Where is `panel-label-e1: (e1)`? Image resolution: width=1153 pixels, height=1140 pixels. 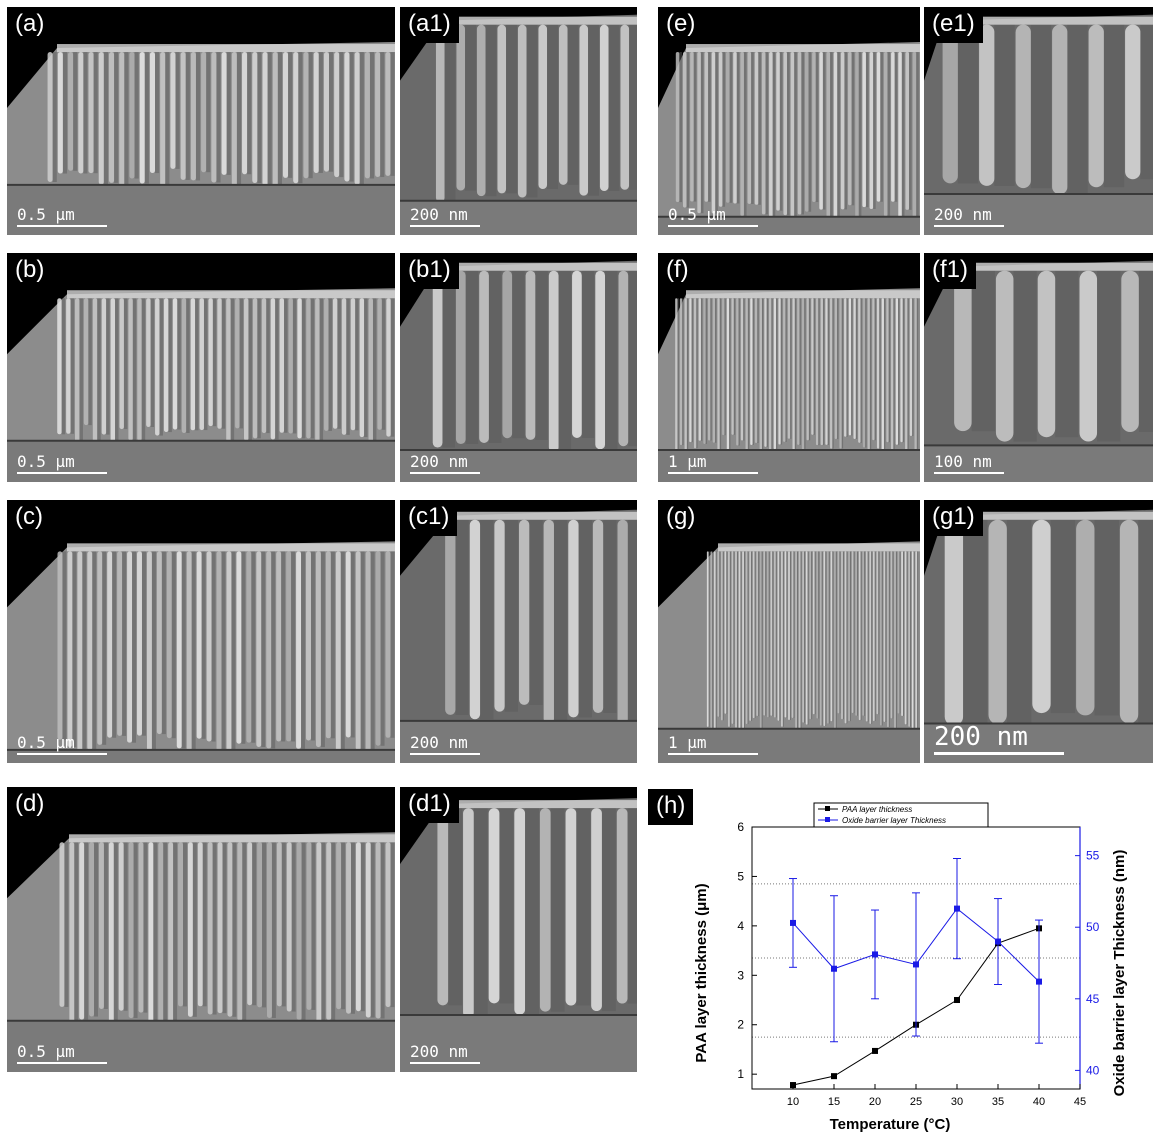 panel-label-e1: (e1) is located at coordinates (953, 25).